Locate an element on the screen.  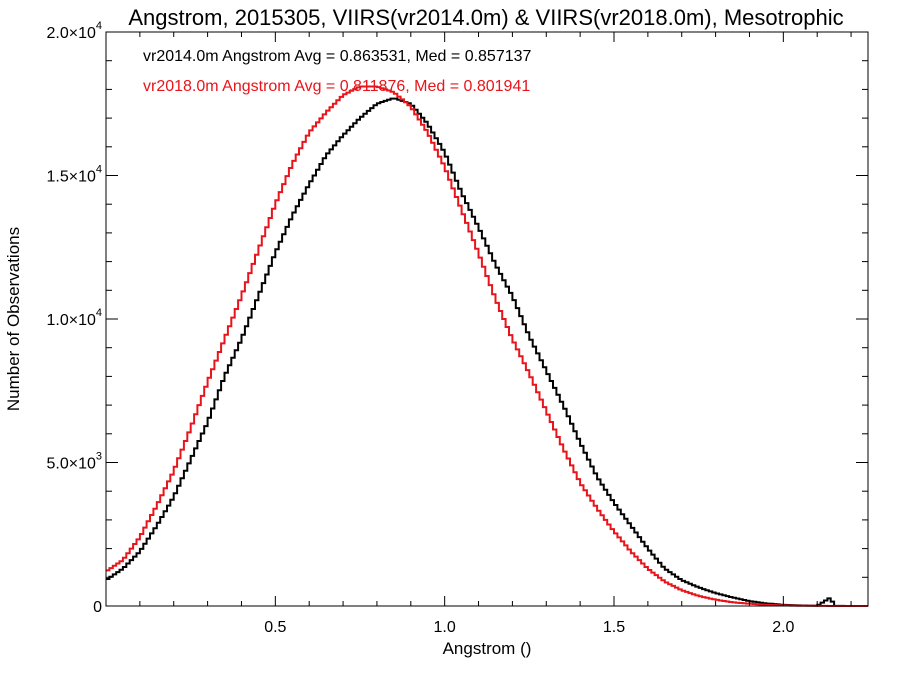
x-tick-label-2: 1.5 is located at coordinates (614, 627).